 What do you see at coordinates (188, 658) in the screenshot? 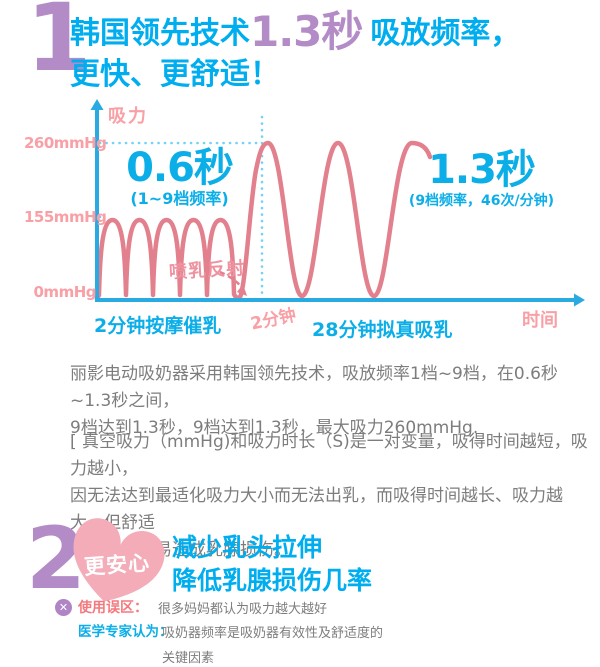
I see `expert-text-line2: 关键因素` at bounding box center [188, 658].